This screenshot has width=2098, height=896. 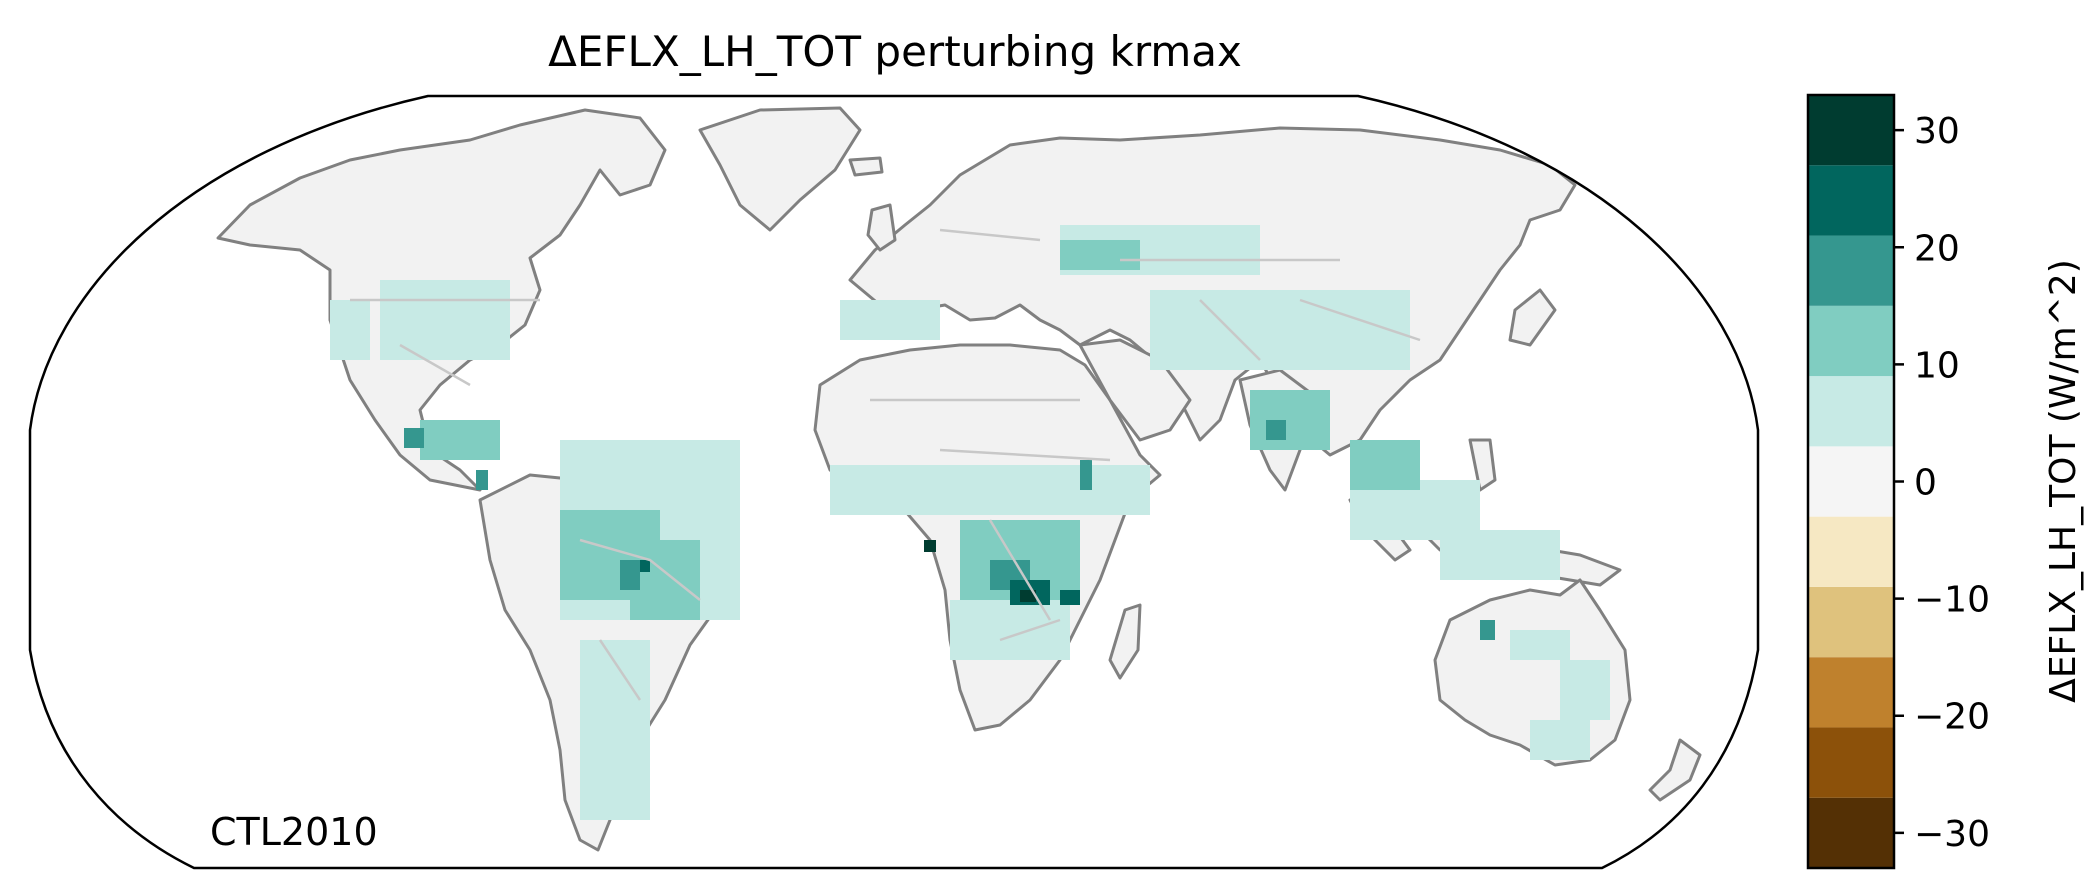 I want to click on colorbar-label: ΔEFLX_LH_TOT (W/m^2), so click(x=2063, y=481).